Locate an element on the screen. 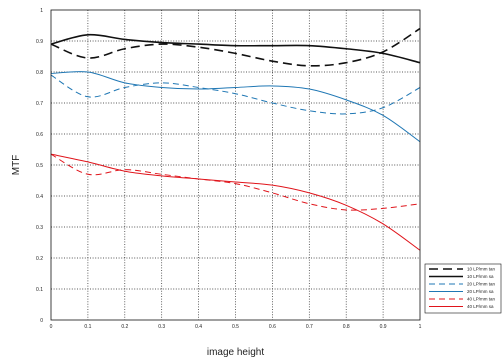  legend-label: 20 LP/mm sa is located at coordinates (480, 291).